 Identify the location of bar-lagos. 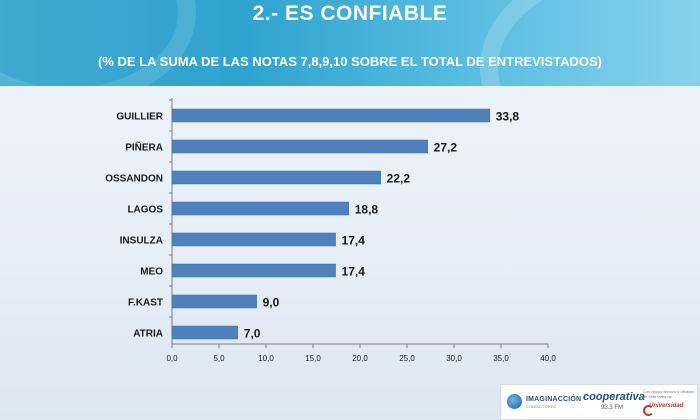
(260, 208).